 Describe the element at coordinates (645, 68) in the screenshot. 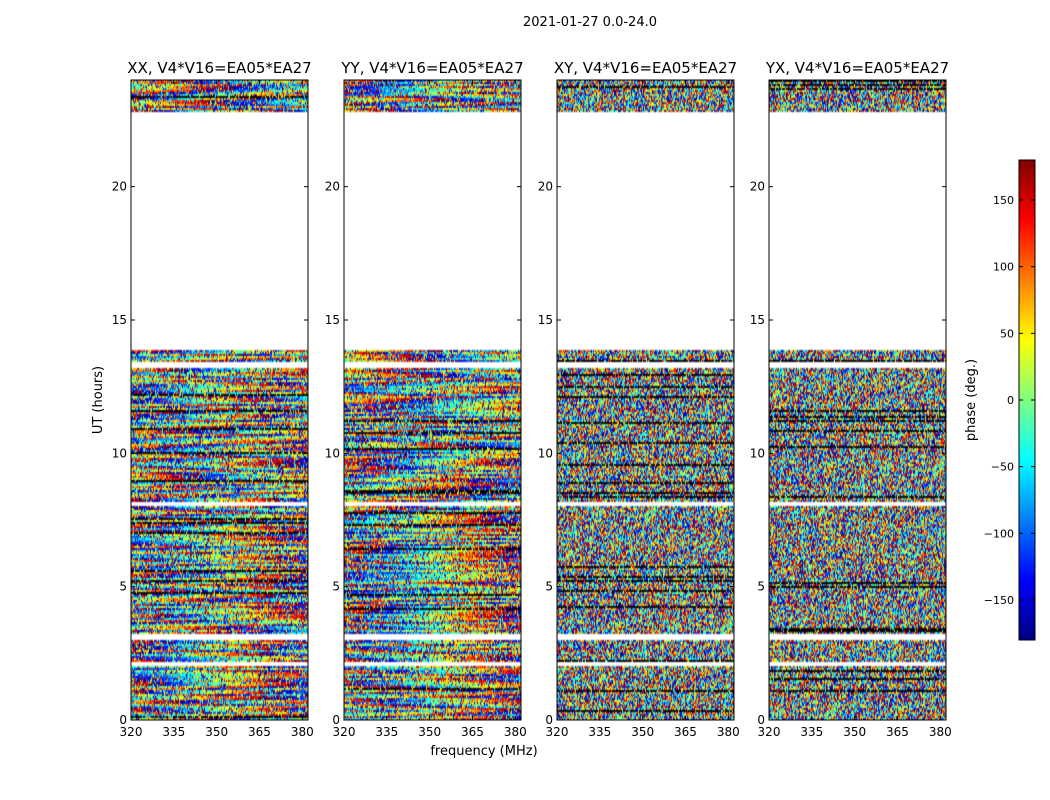

I see `panel-title-xy: XY, V4*V16=EA05*EA27` at that location.